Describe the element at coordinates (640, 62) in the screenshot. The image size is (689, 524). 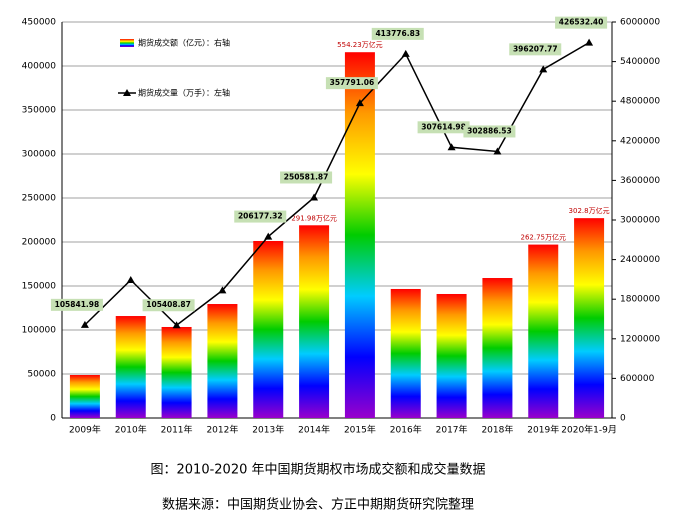
I see `y2-tick-label: 5400000` at that location.